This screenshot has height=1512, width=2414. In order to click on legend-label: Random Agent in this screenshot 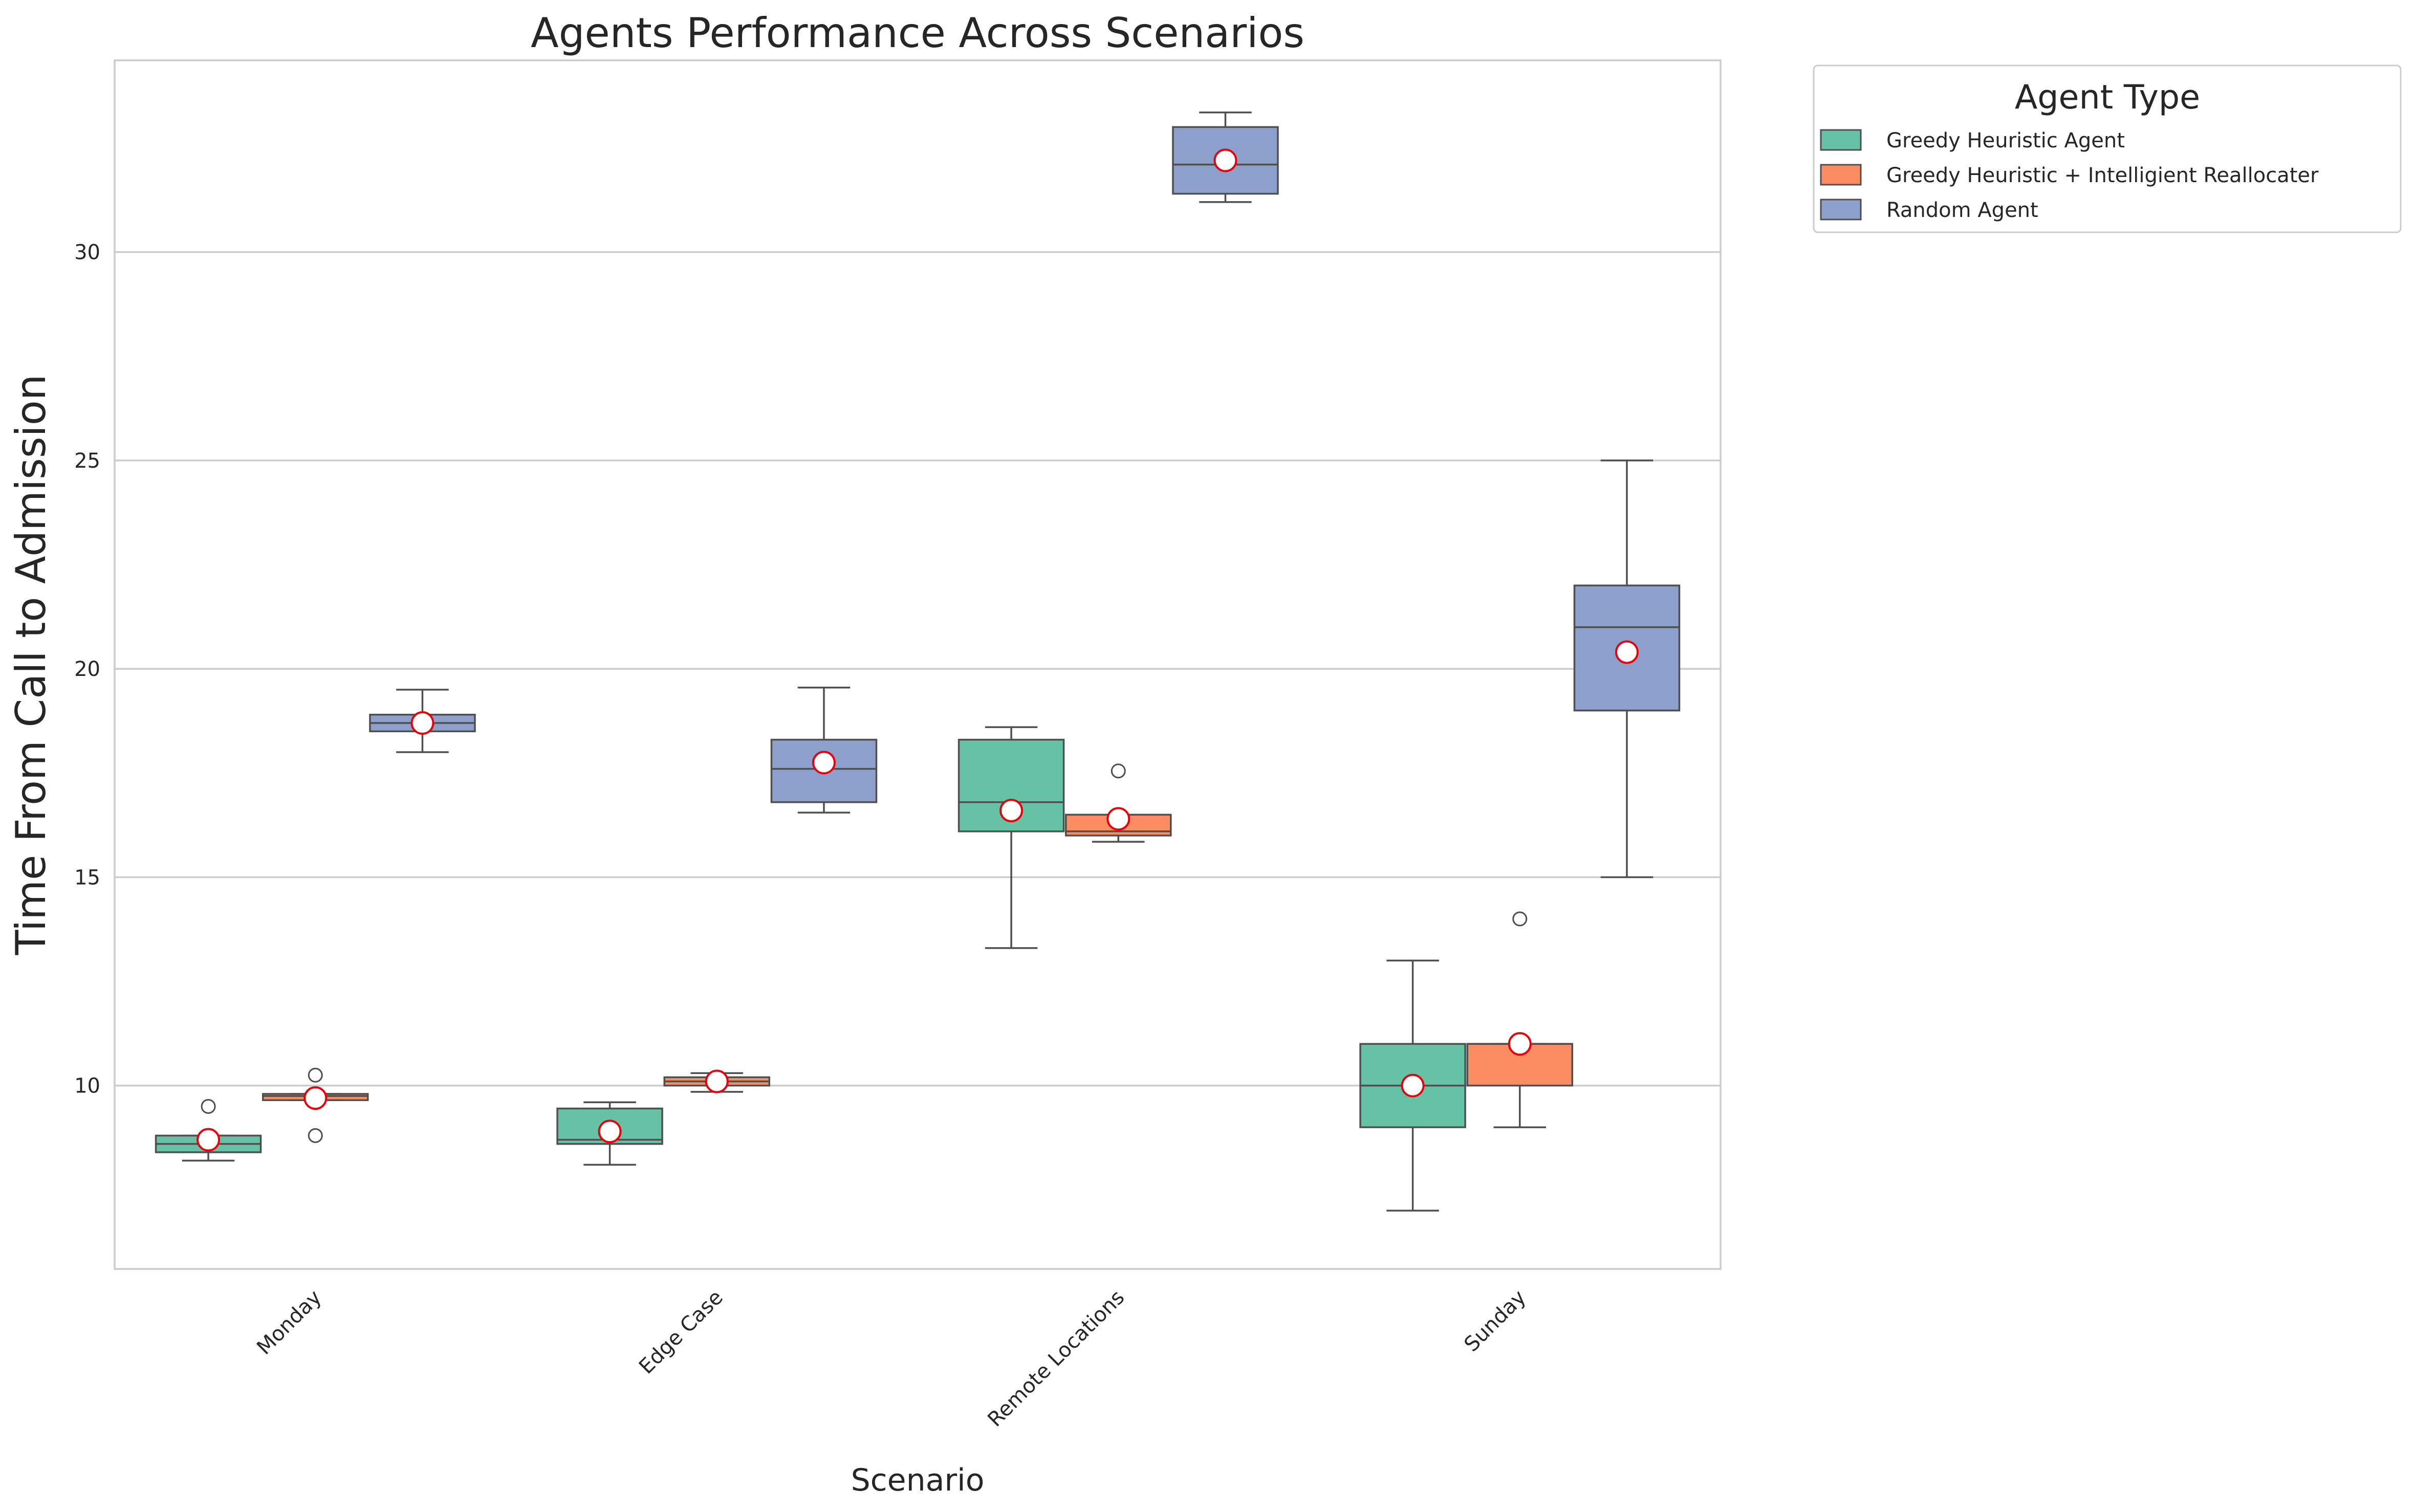, I will do `click(1962, 211)`.